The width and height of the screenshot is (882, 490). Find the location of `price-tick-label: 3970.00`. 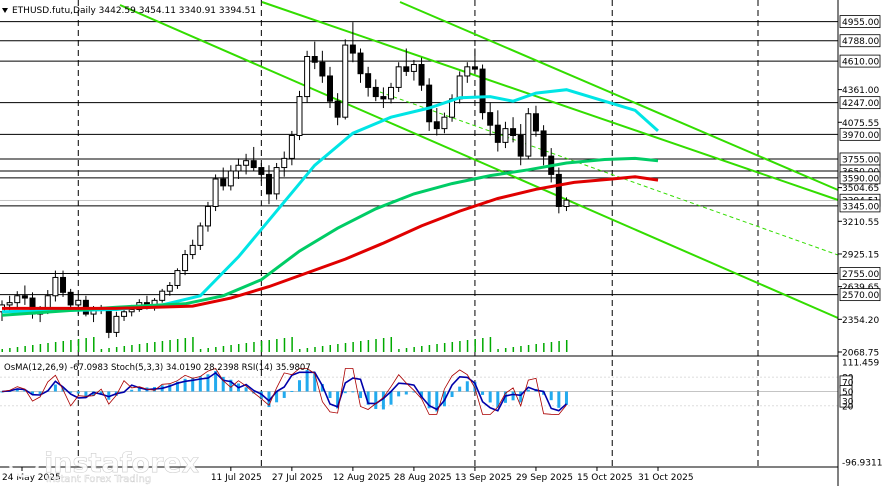

price-tick-label: 3970.00 is located at coordinates (860, 136).